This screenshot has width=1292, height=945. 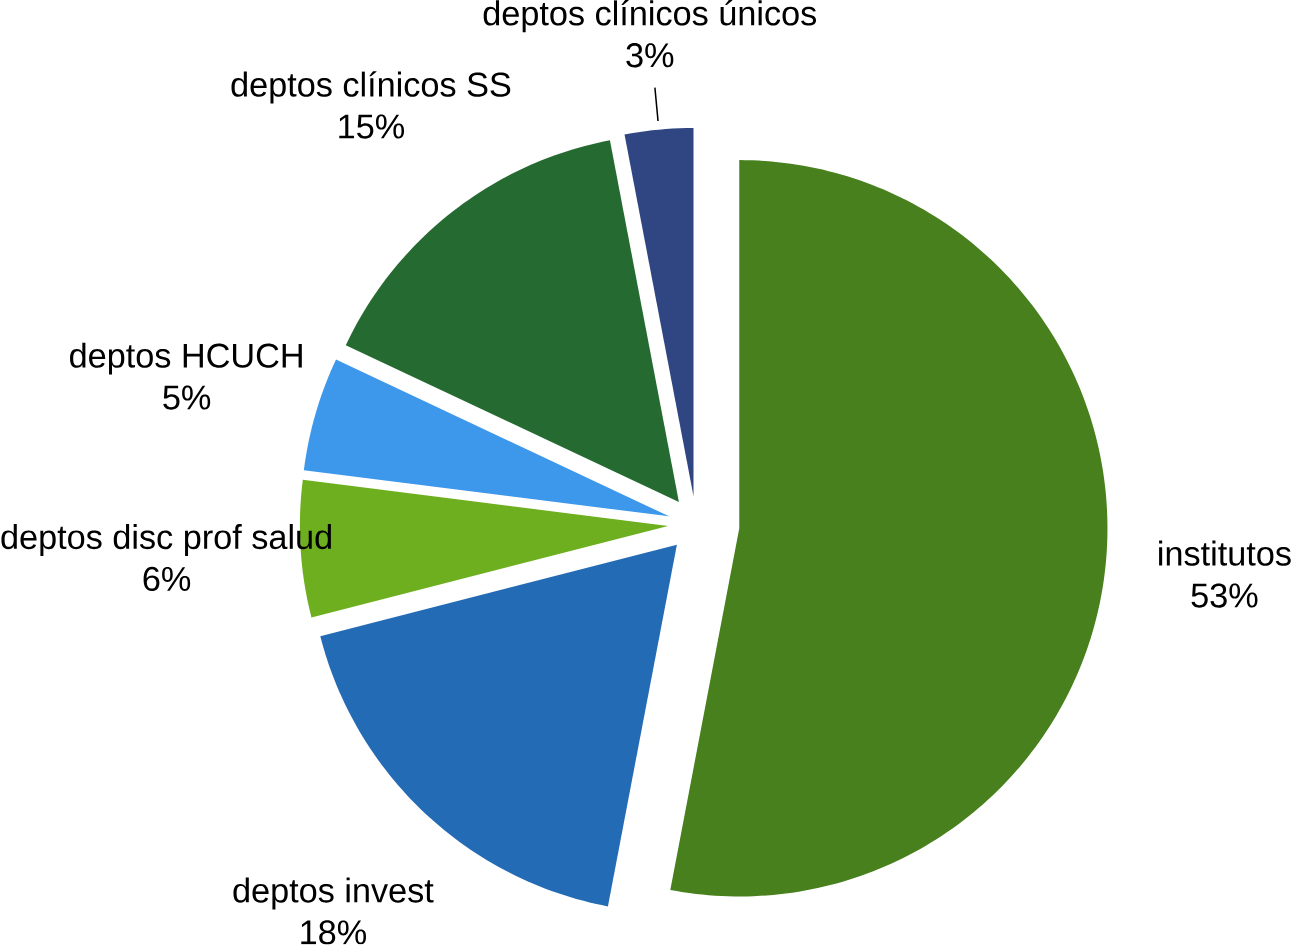 I want to click on data-label: 5%, so click(x=187, y=397).